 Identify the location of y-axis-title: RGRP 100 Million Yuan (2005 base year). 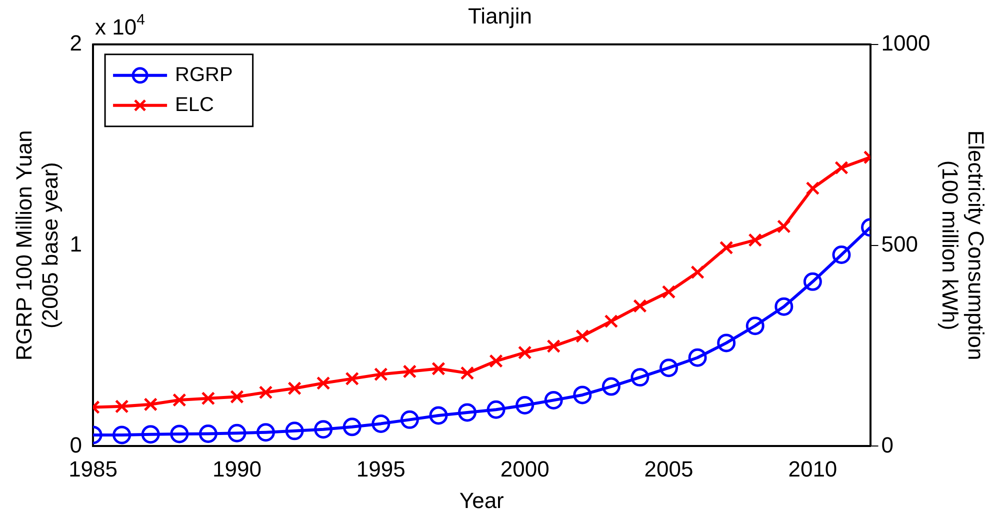
(37, 245).